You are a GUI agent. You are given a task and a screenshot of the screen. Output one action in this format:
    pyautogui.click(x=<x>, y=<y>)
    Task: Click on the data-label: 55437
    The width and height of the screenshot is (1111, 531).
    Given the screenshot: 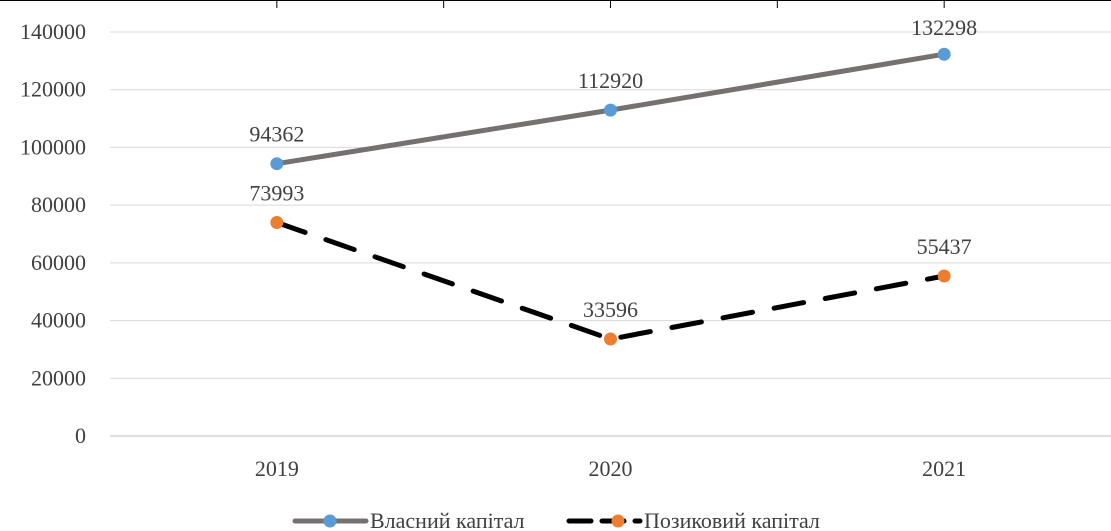 What is the action you would take?
    pyautogui.click(x=944, y=246)
    